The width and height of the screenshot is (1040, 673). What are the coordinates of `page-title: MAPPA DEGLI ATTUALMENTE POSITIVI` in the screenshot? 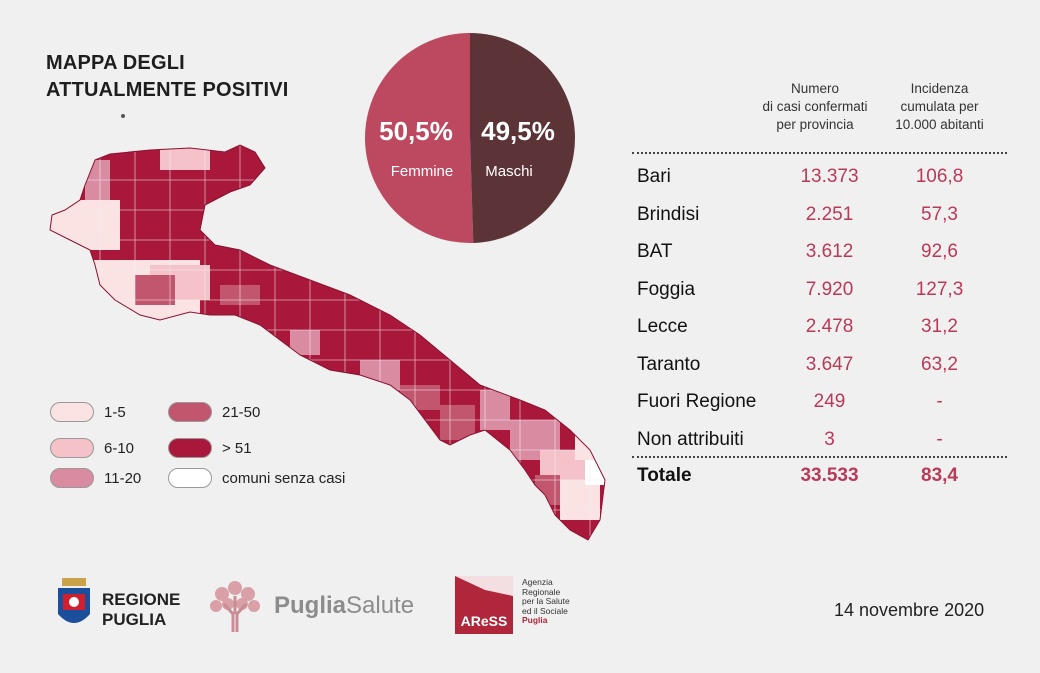 It's located at (167, 77).